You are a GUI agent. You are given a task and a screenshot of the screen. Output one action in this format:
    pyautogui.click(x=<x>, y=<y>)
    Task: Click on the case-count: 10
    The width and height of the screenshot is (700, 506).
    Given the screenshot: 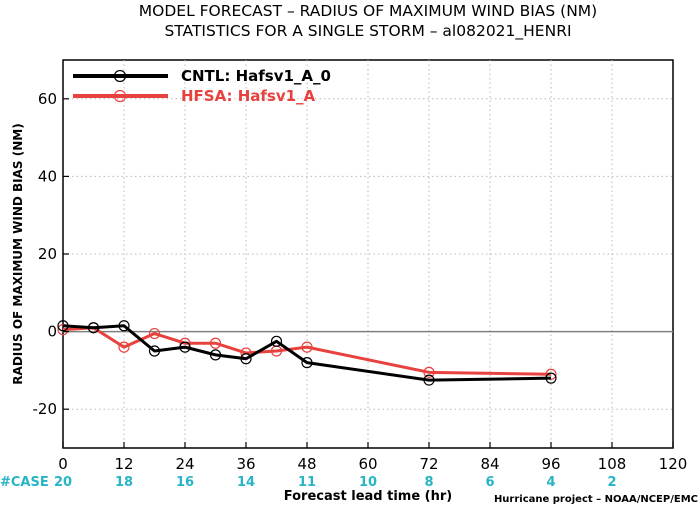 What is the action you would take?
    pyautogui.click(x=368, y=482)
    